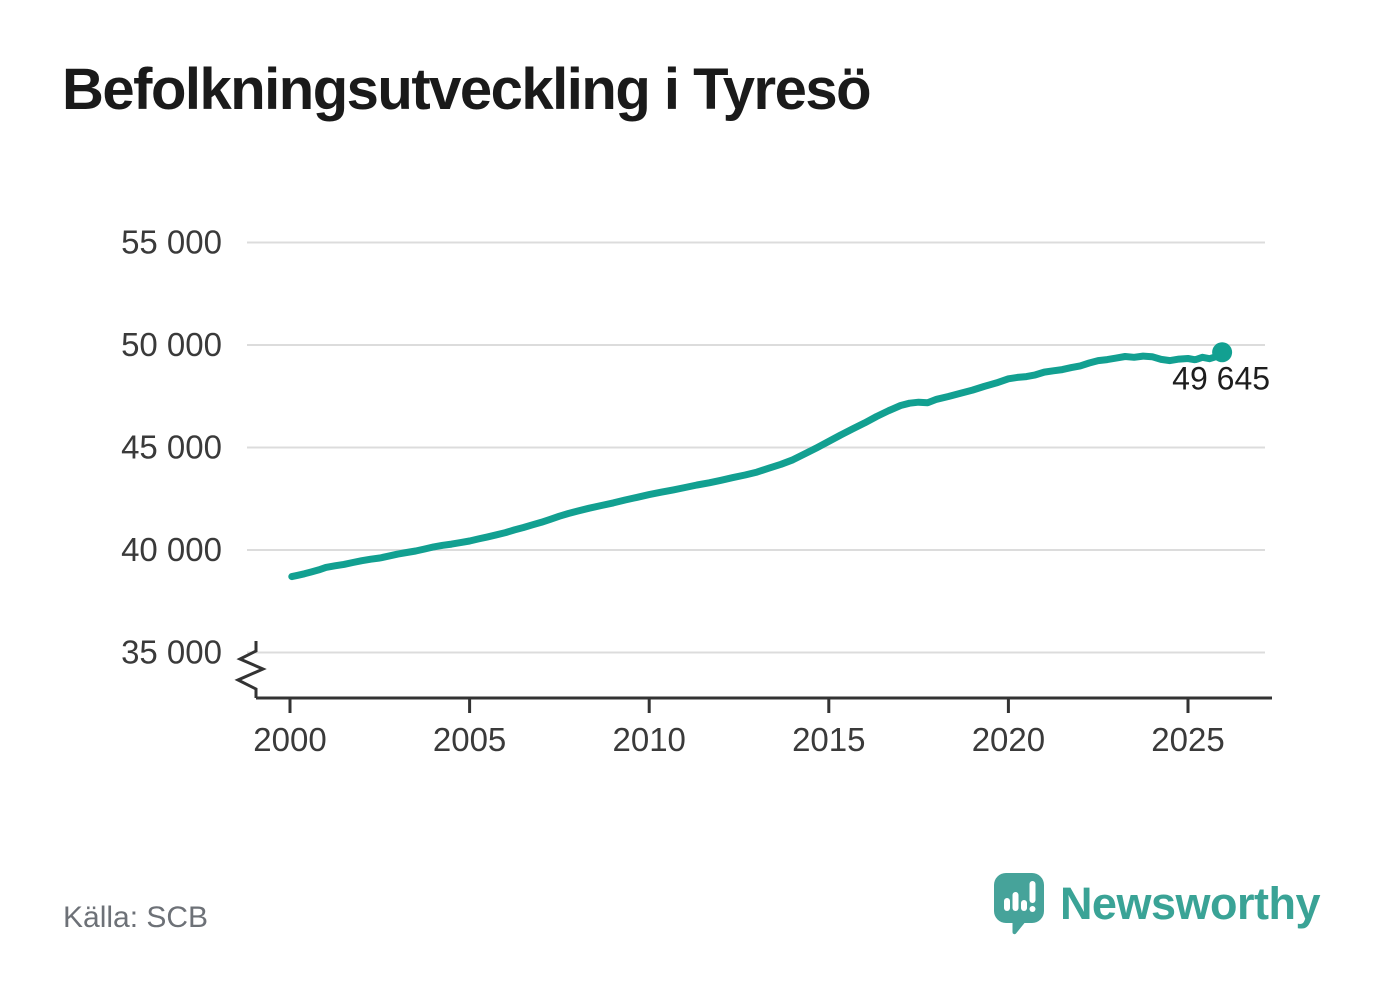  I want to click on latest-point-dot, so click(1222, 352).